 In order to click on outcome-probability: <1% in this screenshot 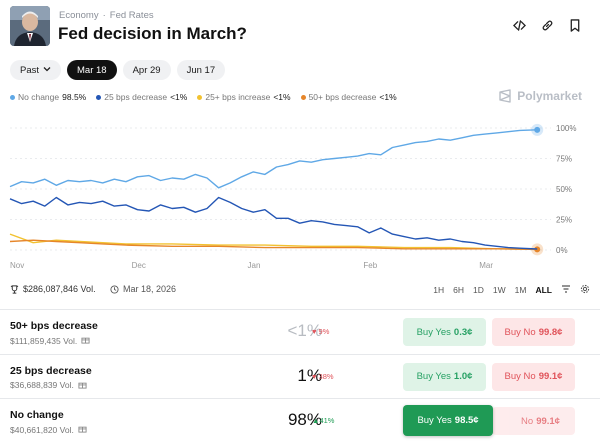, I will do `click(305, 330)`.